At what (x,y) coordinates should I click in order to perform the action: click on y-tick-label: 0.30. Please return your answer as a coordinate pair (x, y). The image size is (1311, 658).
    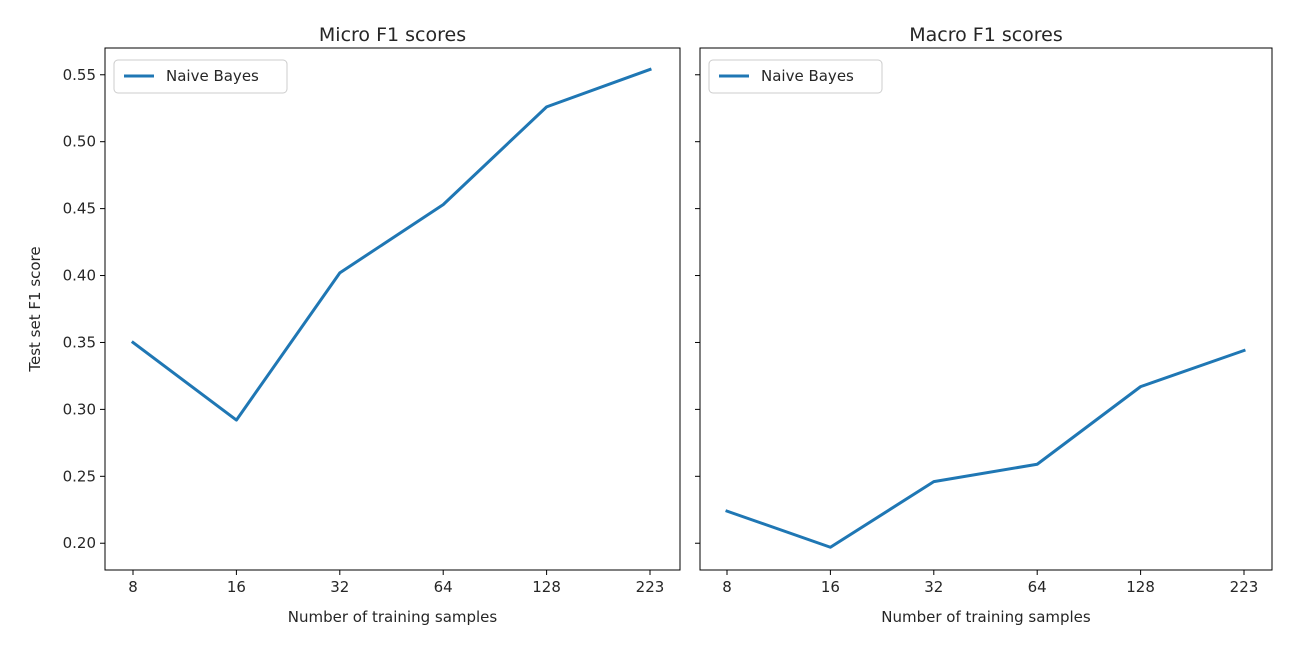
    Looking at the image, I should click on (79, 409).